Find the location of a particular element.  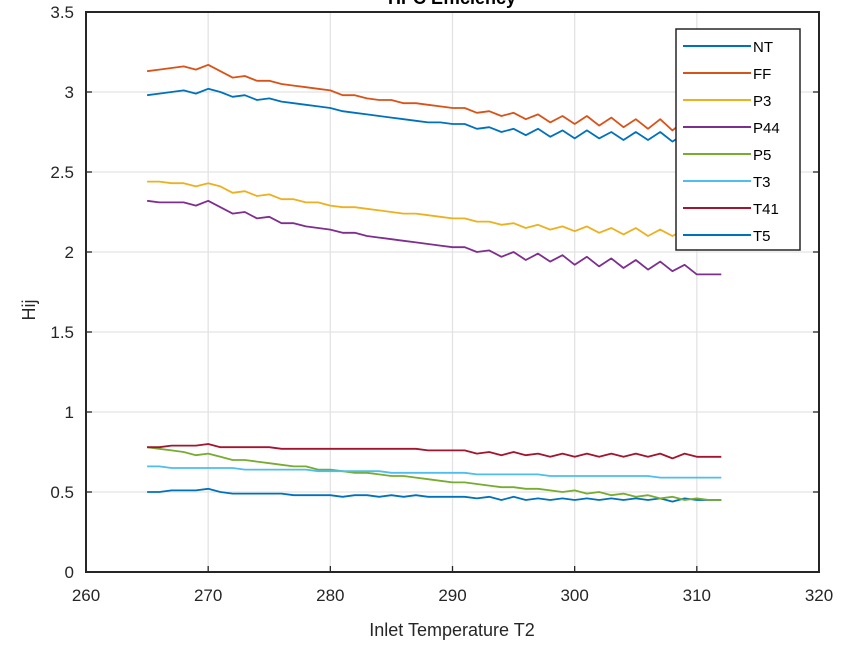

y-axis-label: Hij is located at coordinates (29, 310).